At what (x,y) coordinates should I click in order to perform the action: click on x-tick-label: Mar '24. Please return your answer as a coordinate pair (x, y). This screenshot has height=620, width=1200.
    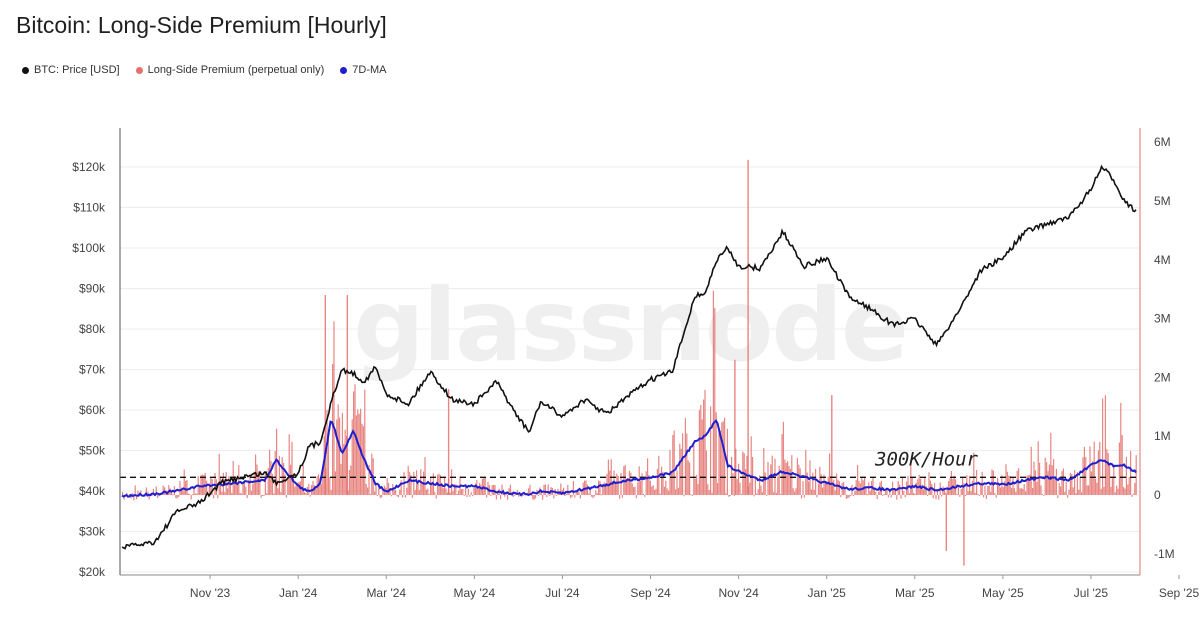
    Looking at the image, I should click on (386, 593).